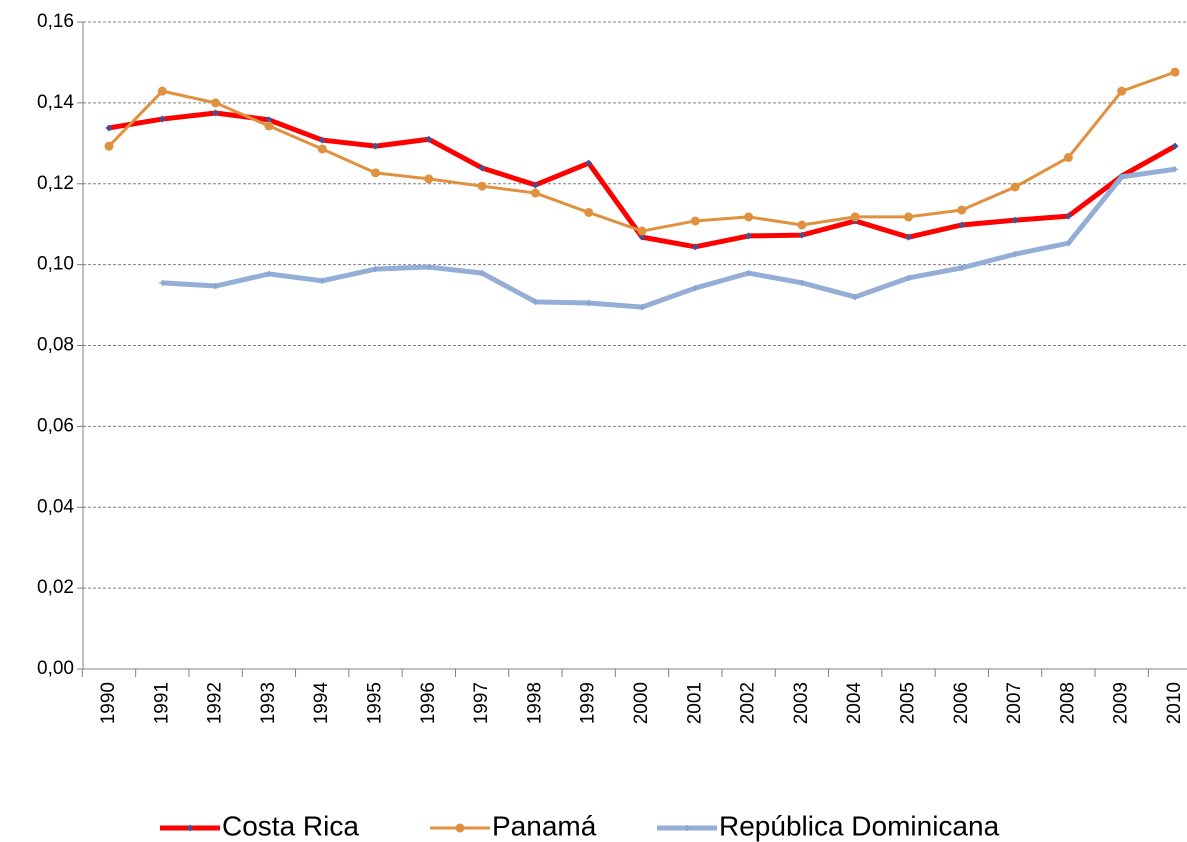 This screenshot has height=842, width=1187. Describe the element at coordinates (854, 703) in the screenshot. I see `x-tick-label: 2004` at that location.